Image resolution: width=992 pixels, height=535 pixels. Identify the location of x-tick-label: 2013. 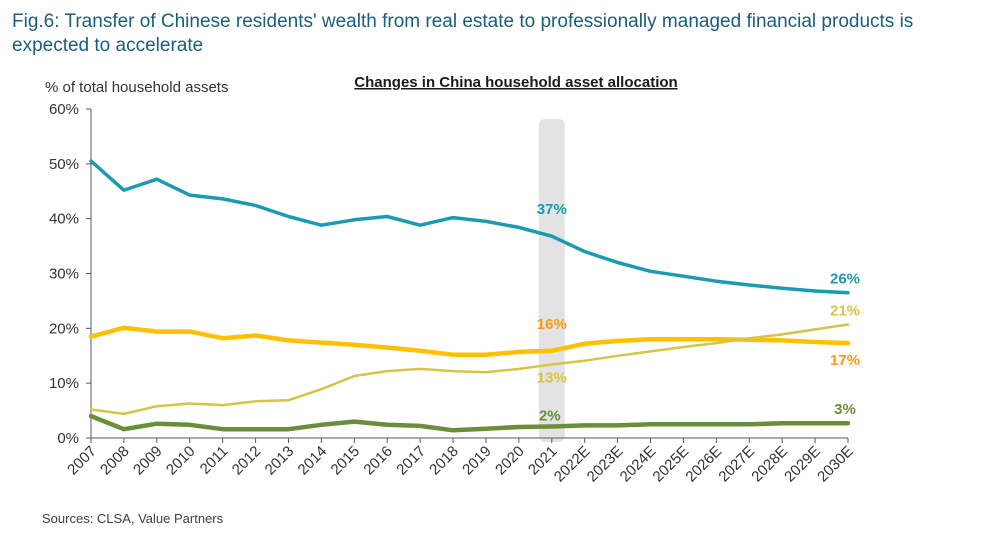
(280, 461).